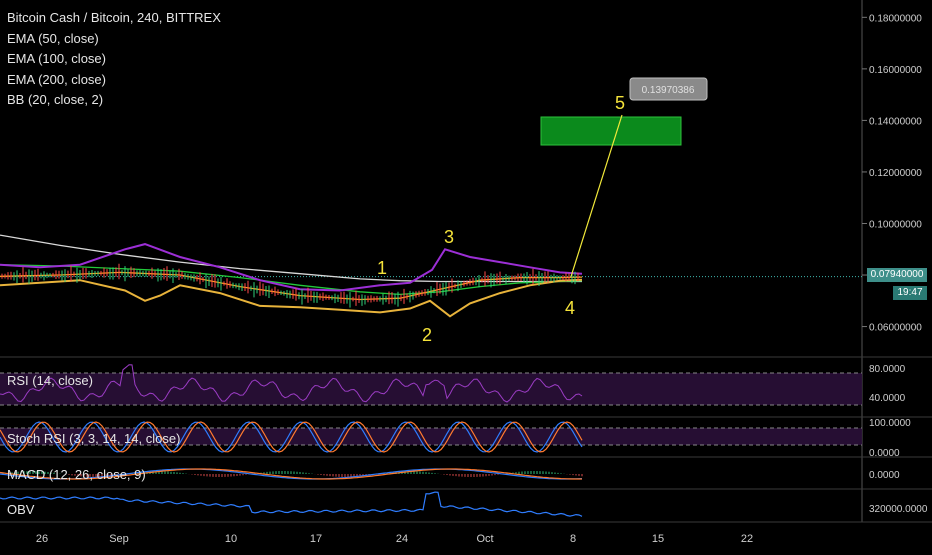 This screenshot has width=932, height=555. What do you see at coordinates (897, 275) in the screenshot?
I see `last-price-tag: 0.07940000` at bounding box center [897, 275].